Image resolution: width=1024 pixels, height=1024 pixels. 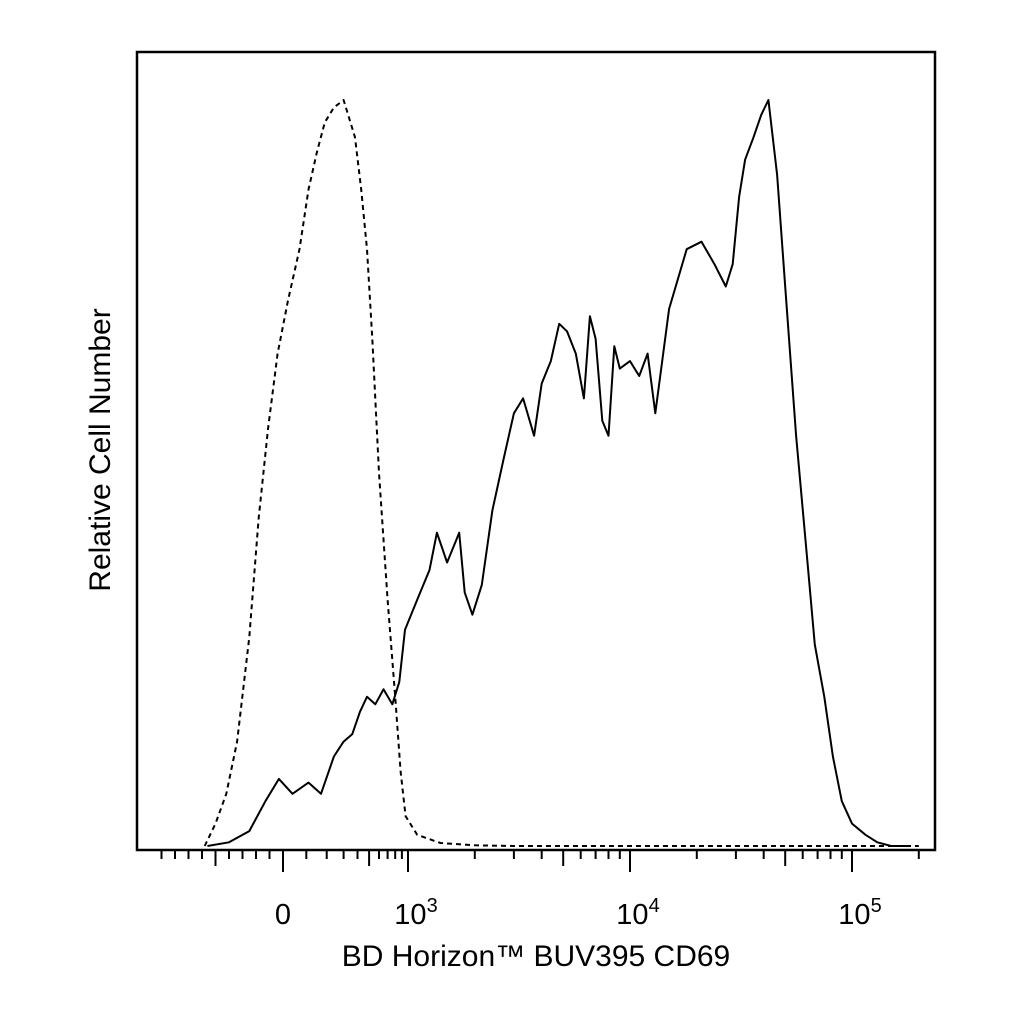 I want to click on x-tick-label-1-exp: 3, so click(x=432, y=906).